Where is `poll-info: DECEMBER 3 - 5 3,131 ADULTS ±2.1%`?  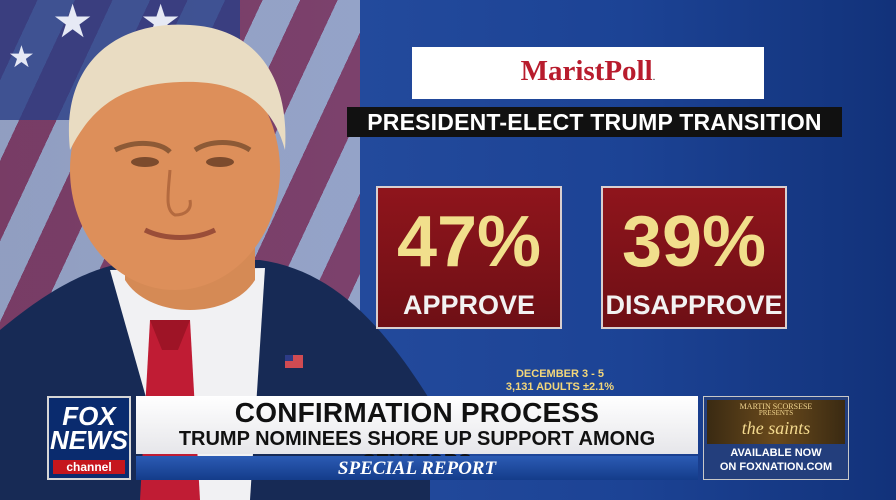 poll-info: DECEMBER 3 - 5 3,131 ADULTS ±2.1% is located at coordinates (560, 381).